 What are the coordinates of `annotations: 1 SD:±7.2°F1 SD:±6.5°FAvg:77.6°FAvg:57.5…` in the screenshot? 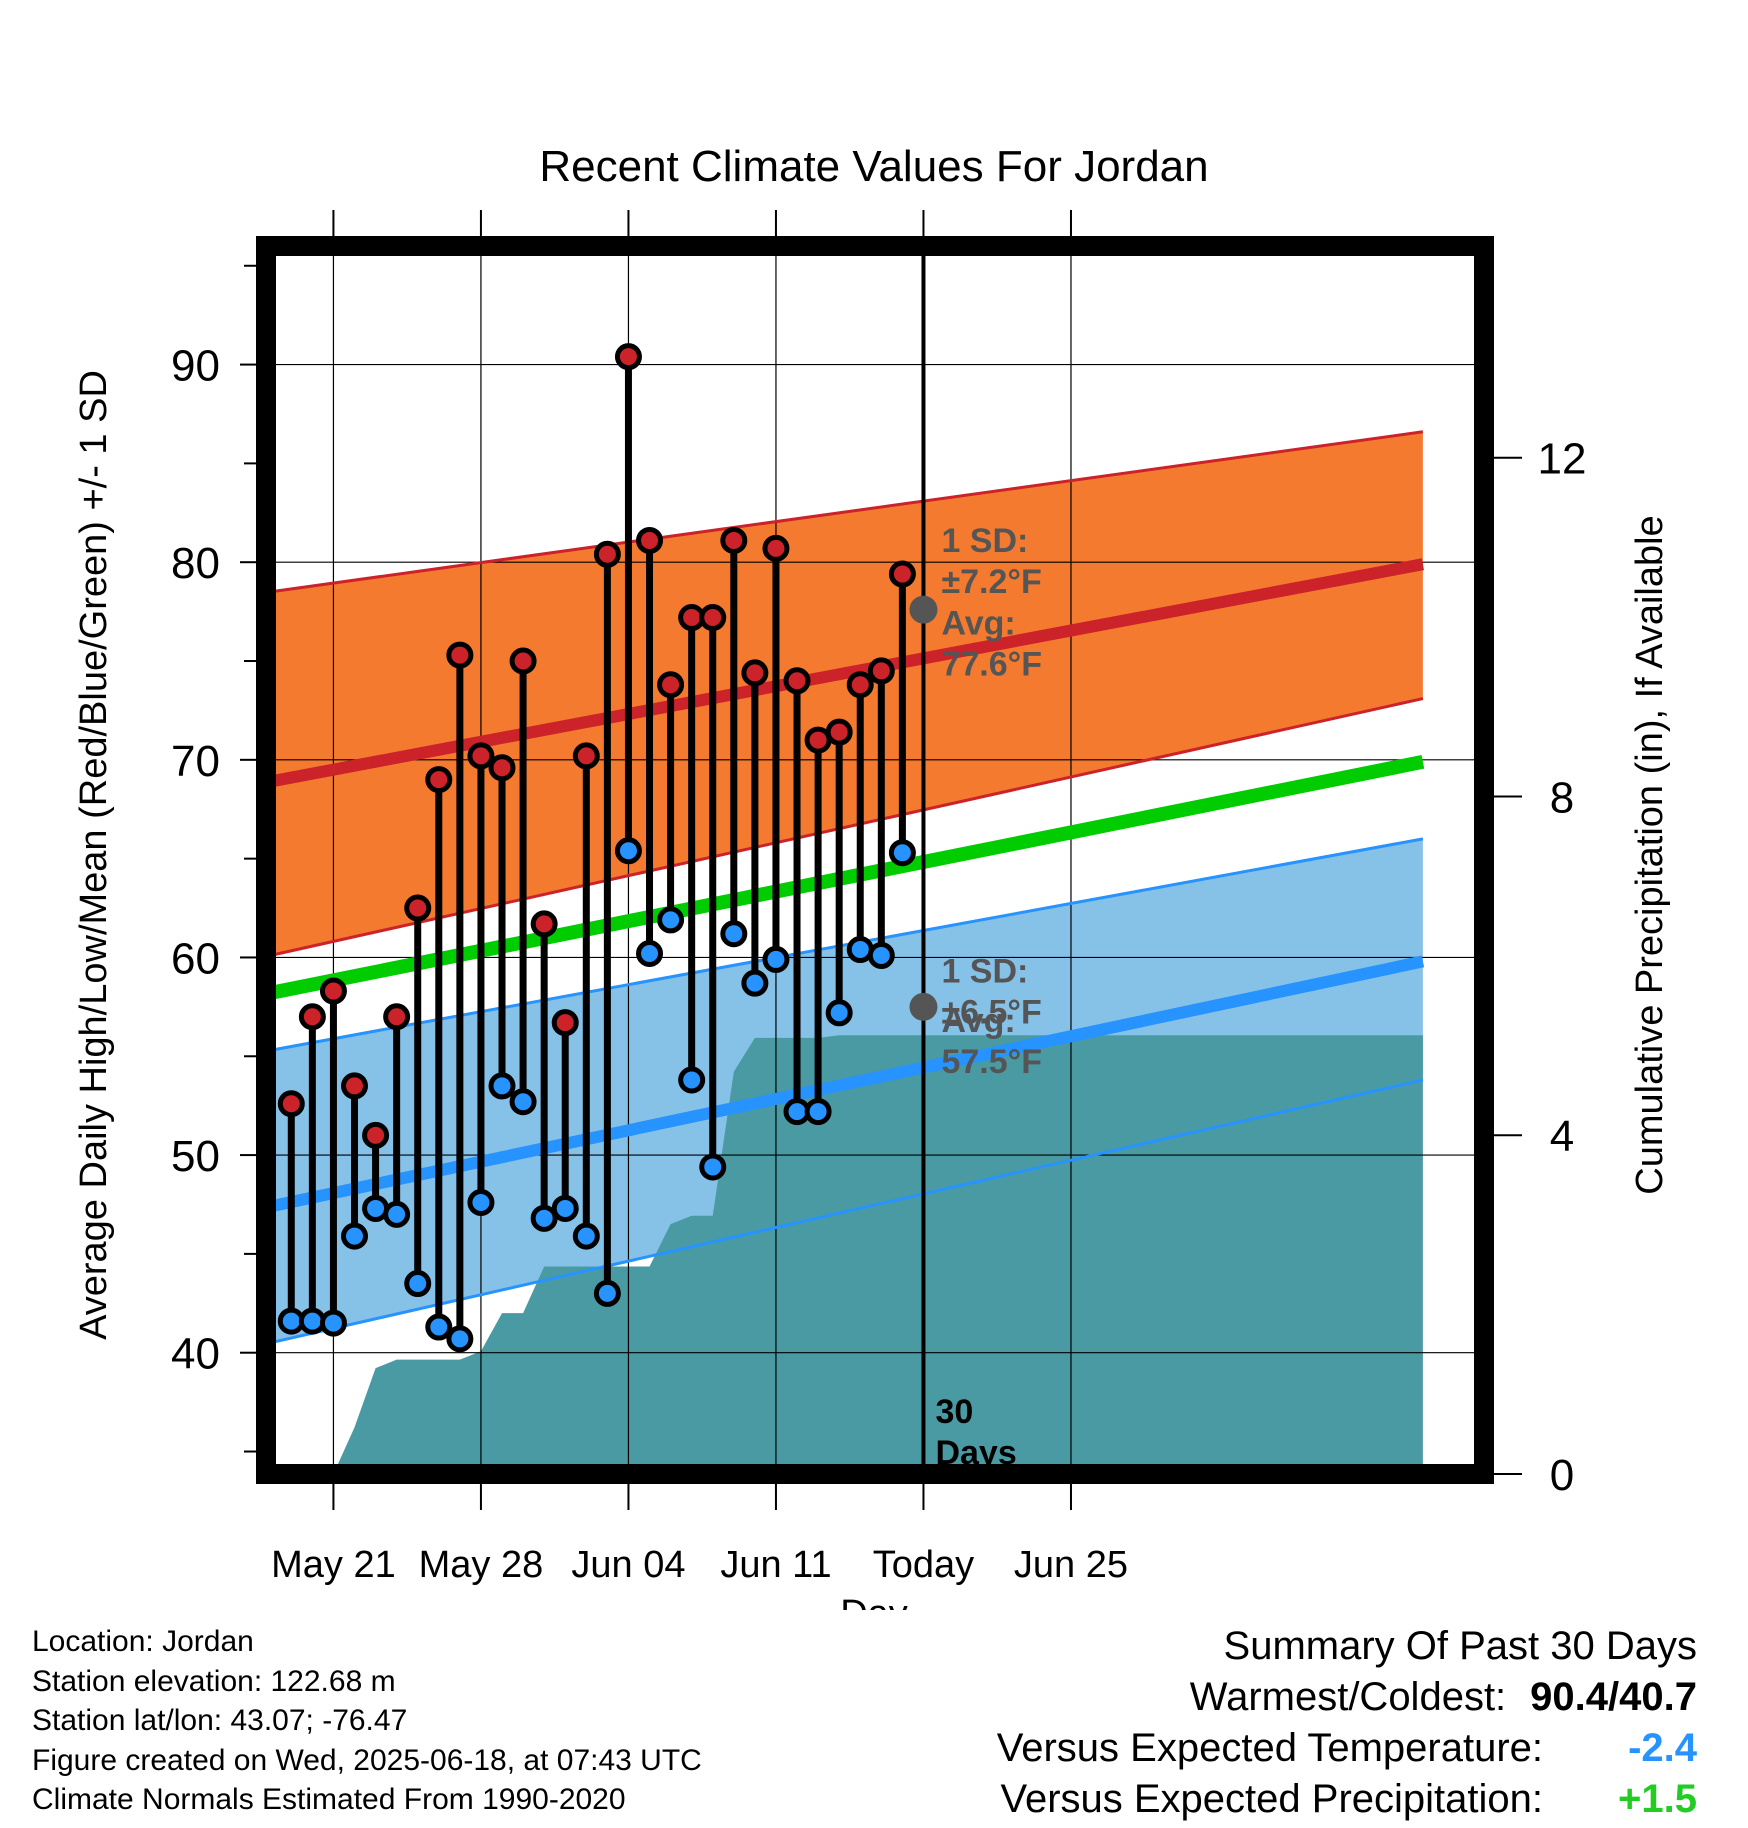 It's located at (975, 997).